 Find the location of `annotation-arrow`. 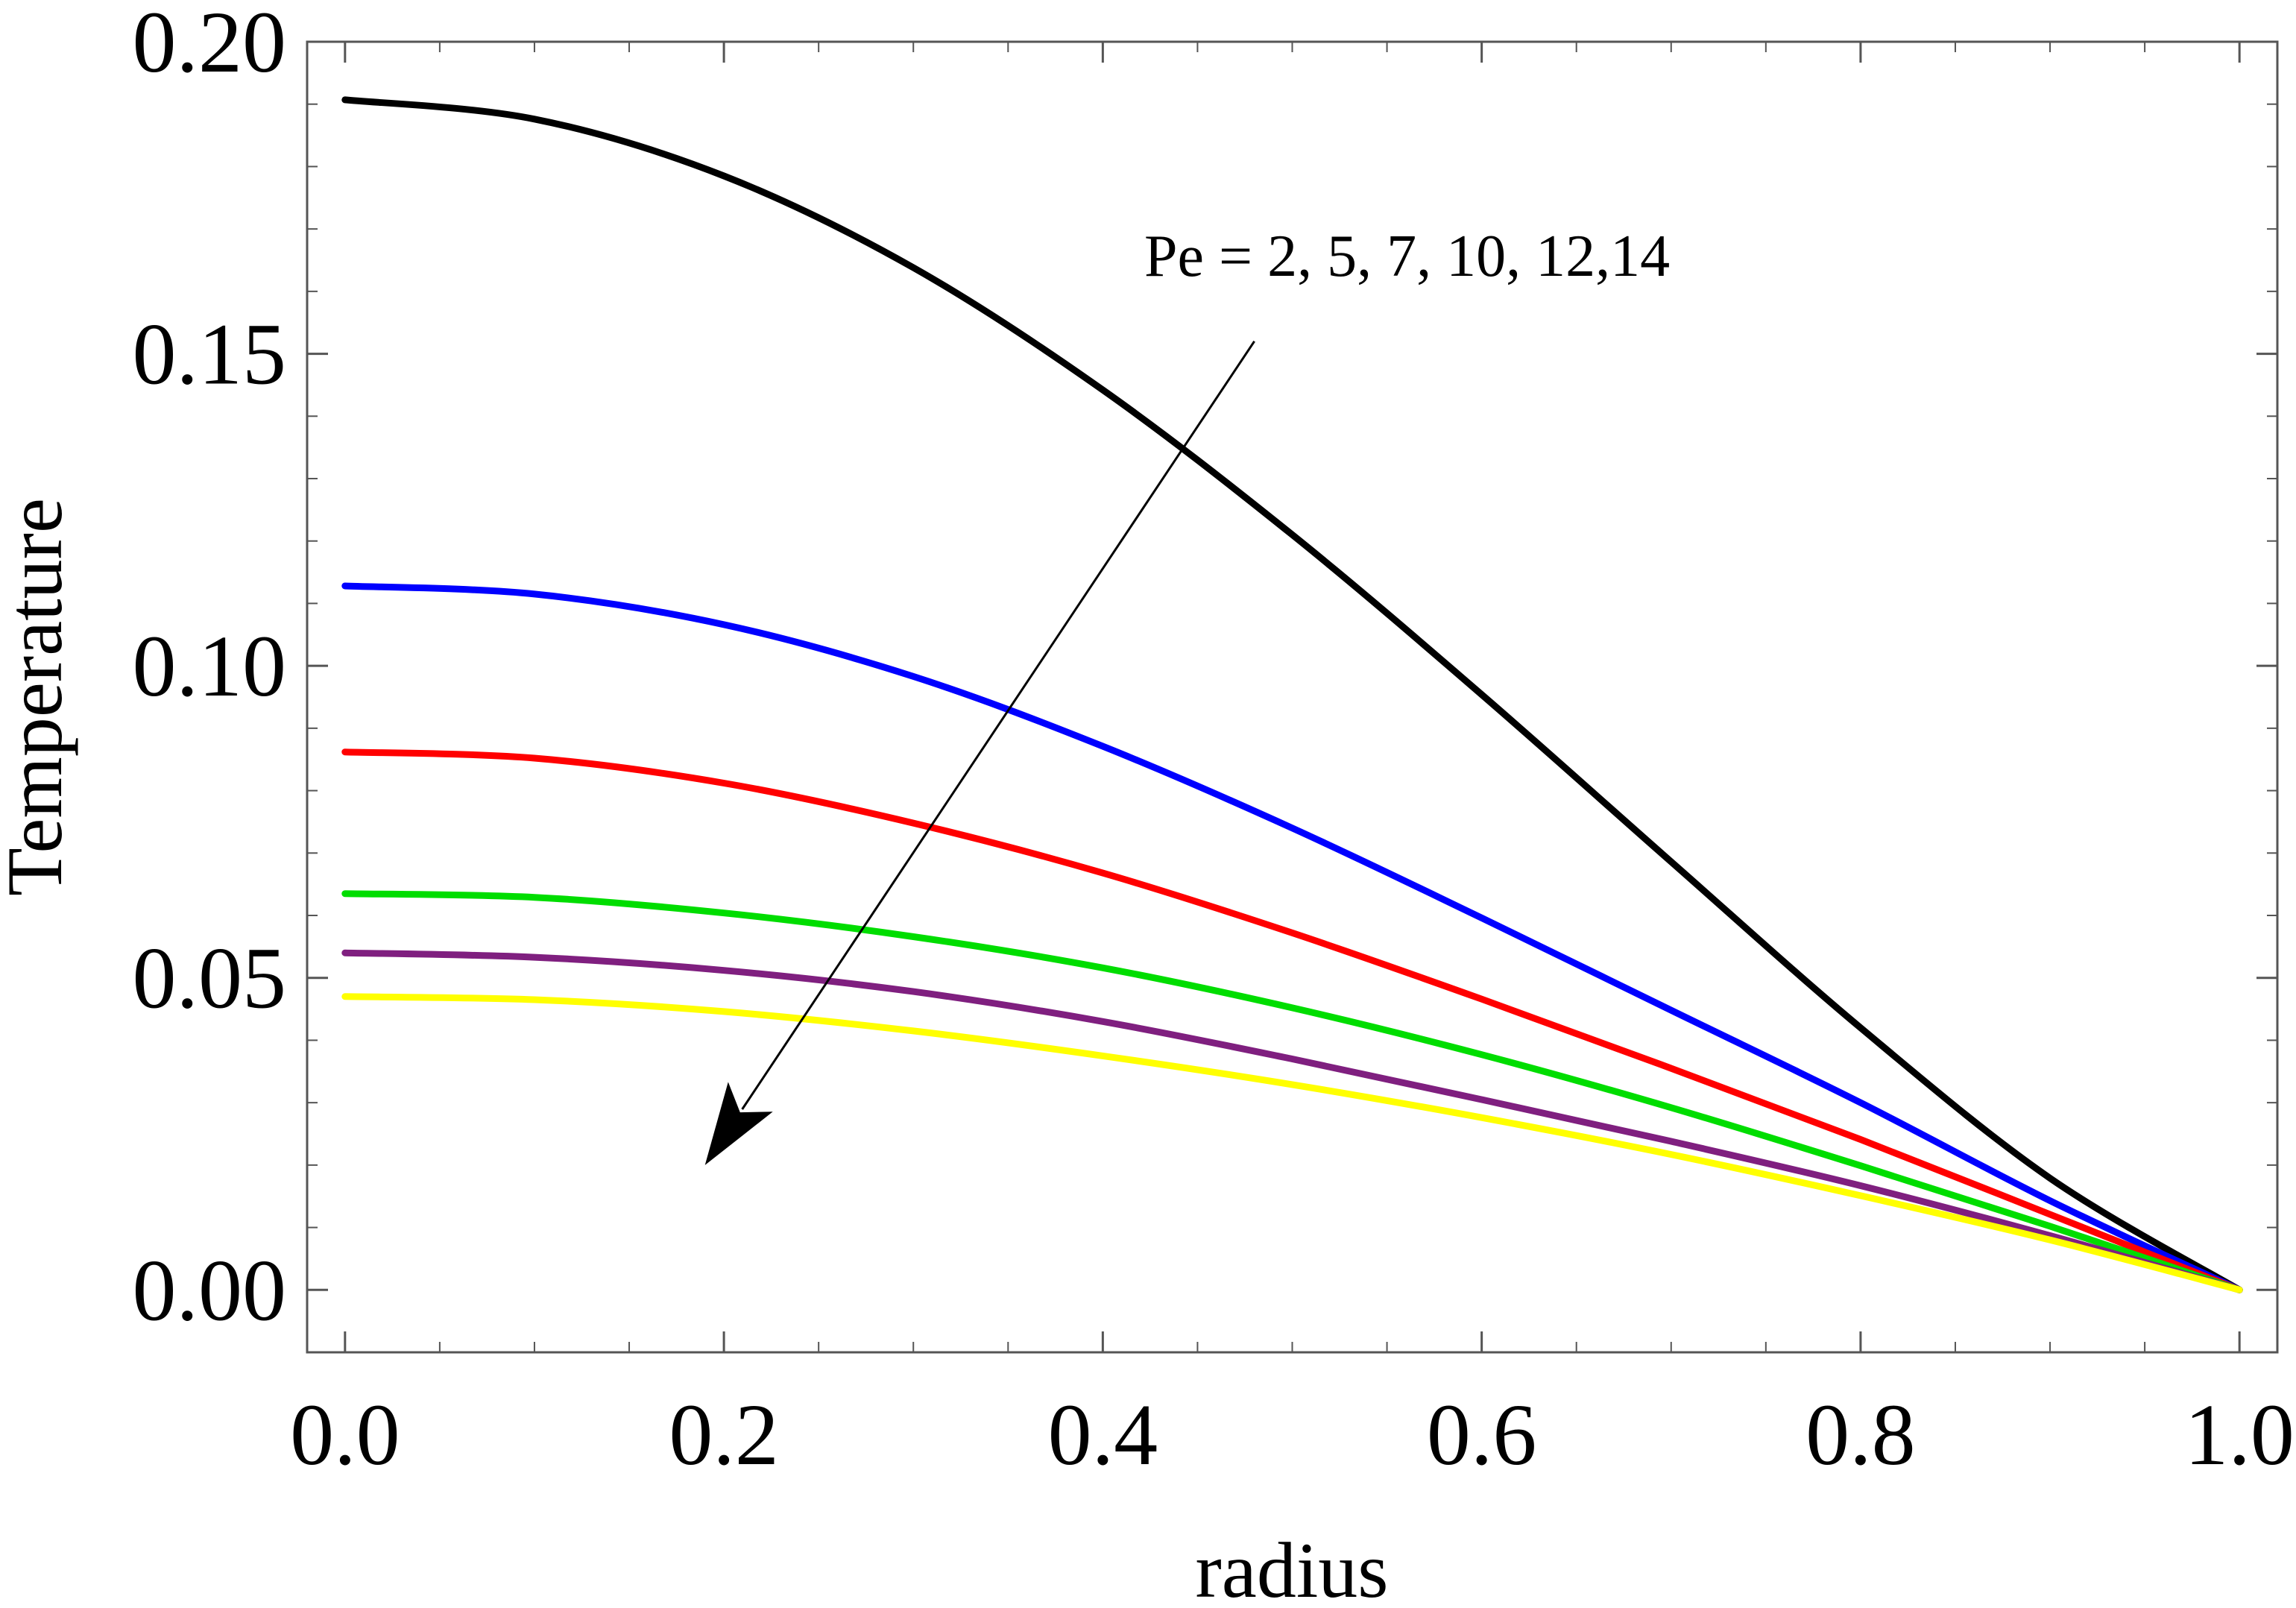

annotation-arrow is located at coordinates (998, 725).